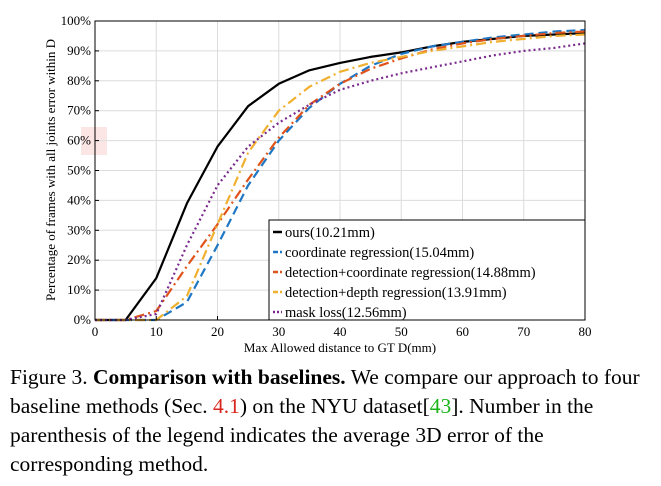 Image resolution: width=661 pixels, height=486 pixels. What do you see at coordinates (278, 331) in the screenshot?
I see `x-tick-label: 30` at bounding box center [278, 331].